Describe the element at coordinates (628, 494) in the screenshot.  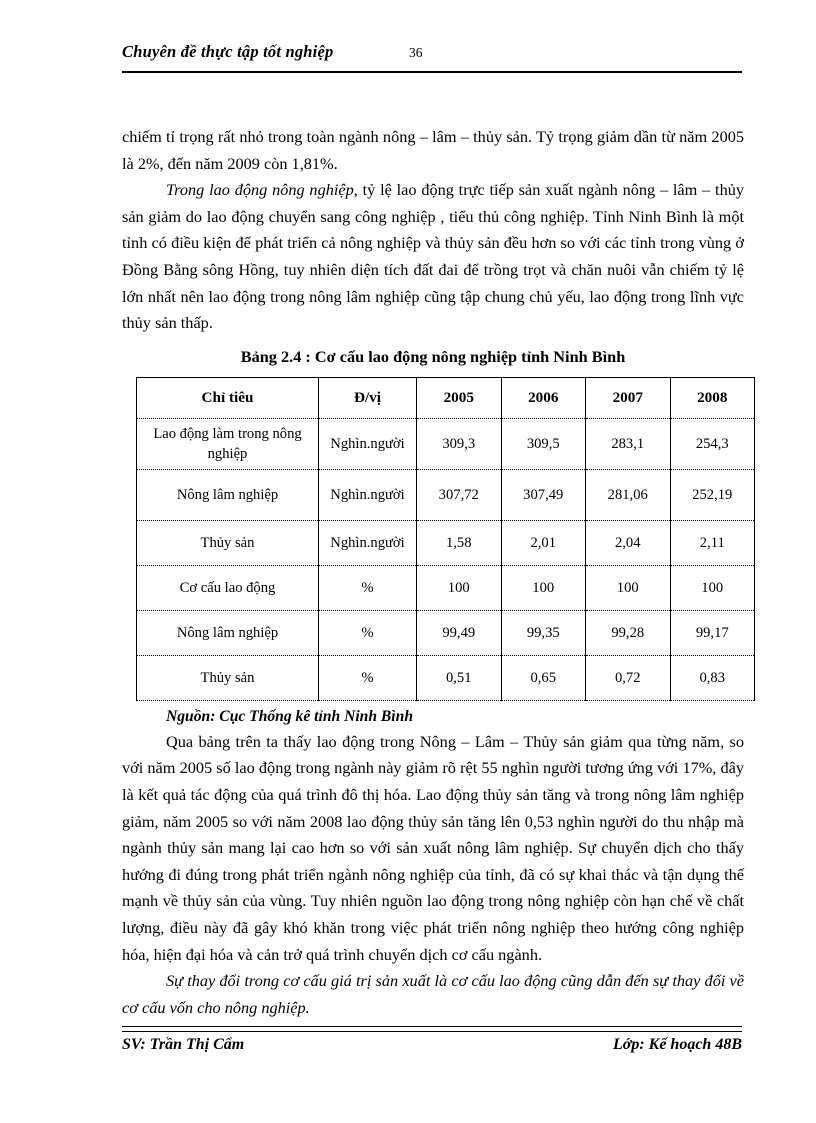
I see `cell-2007: 281,06` at that location.